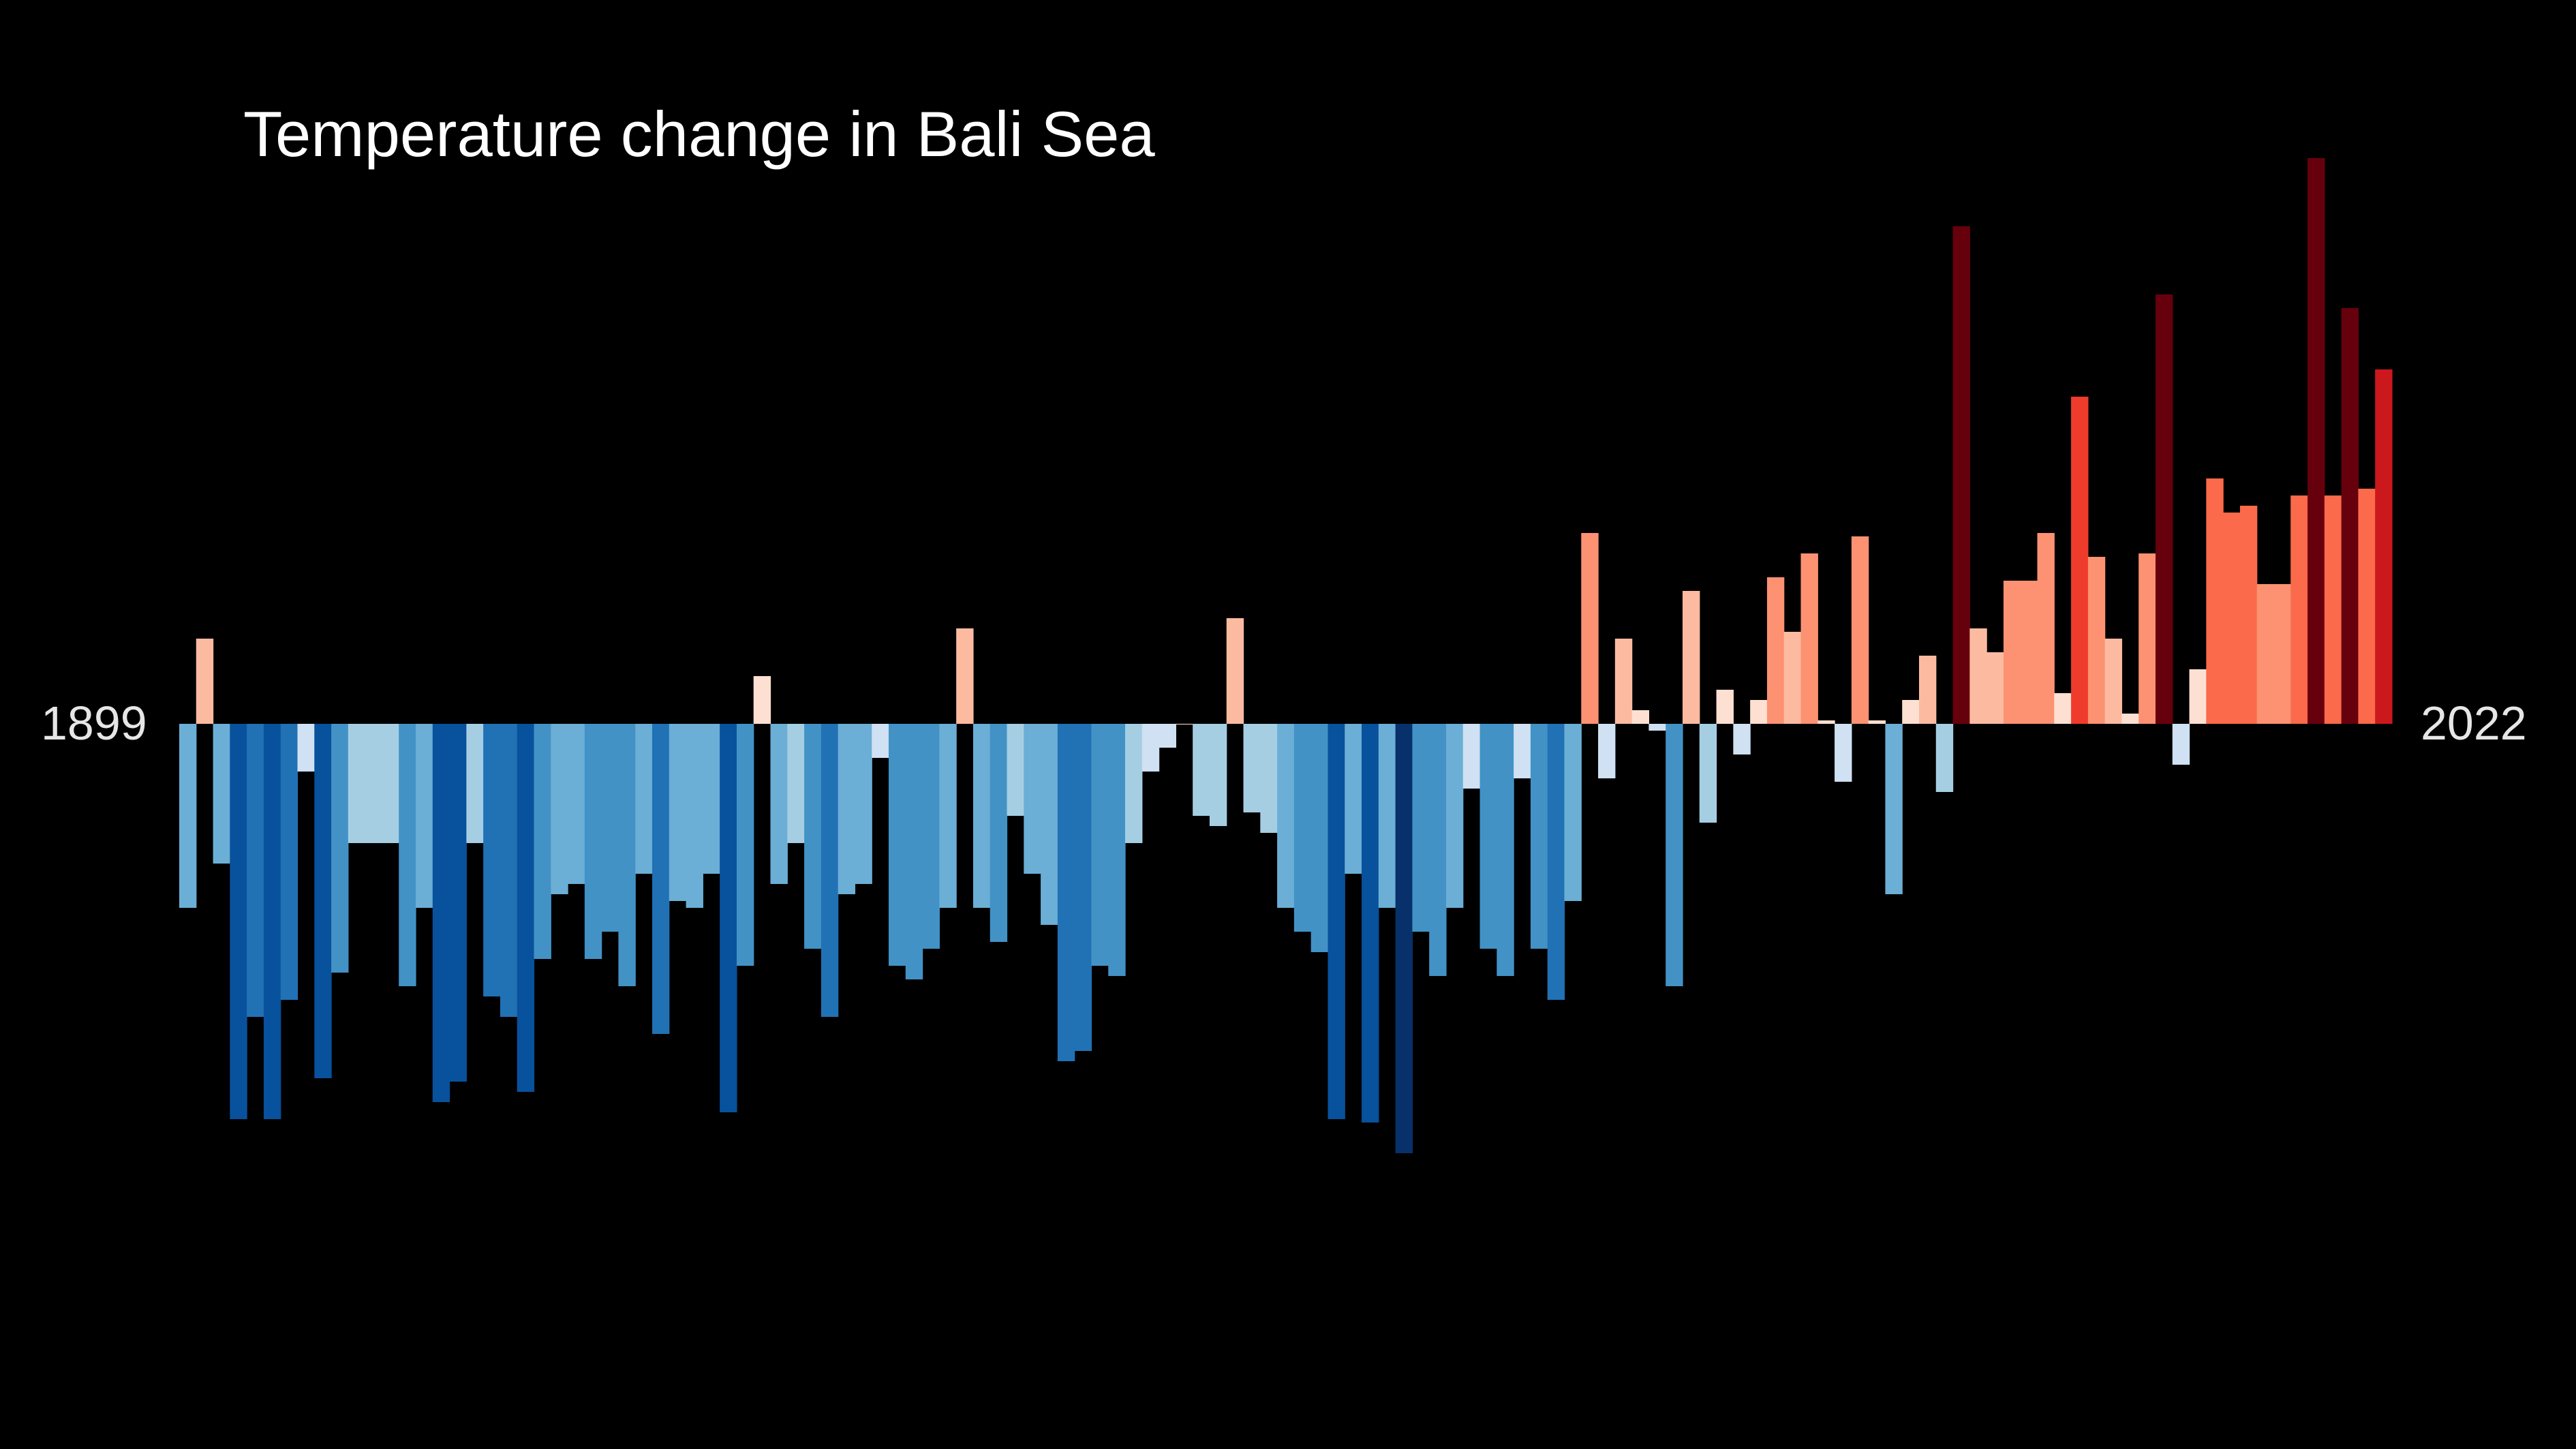 Image resolution: width=2576 pixels, height=1449 pixels. Describe the element at coordinates (94, 723) in the screenshot. I see `start-year-label: 1899` at that location.